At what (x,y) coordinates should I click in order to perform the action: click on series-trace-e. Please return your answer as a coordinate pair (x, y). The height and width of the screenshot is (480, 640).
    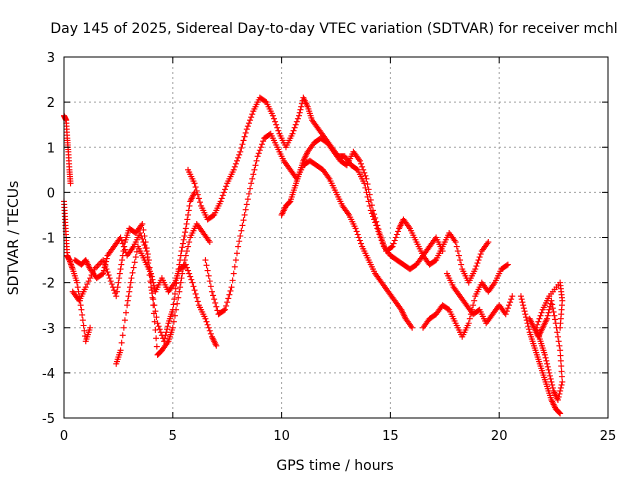
    Looking at the image, I should click on (166, 305).